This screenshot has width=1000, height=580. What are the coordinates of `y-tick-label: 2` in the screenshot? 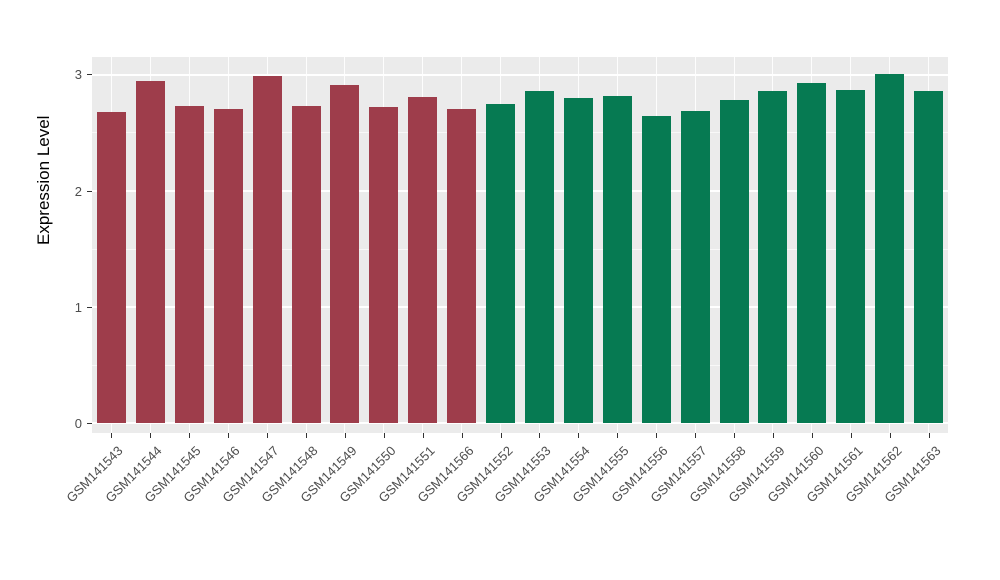 It's located at (78, 191).